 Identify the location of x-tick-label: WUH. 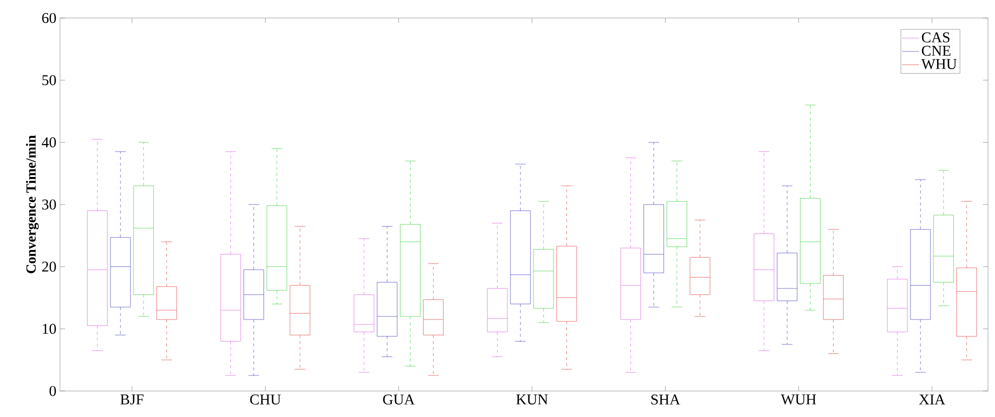
(798, 399).